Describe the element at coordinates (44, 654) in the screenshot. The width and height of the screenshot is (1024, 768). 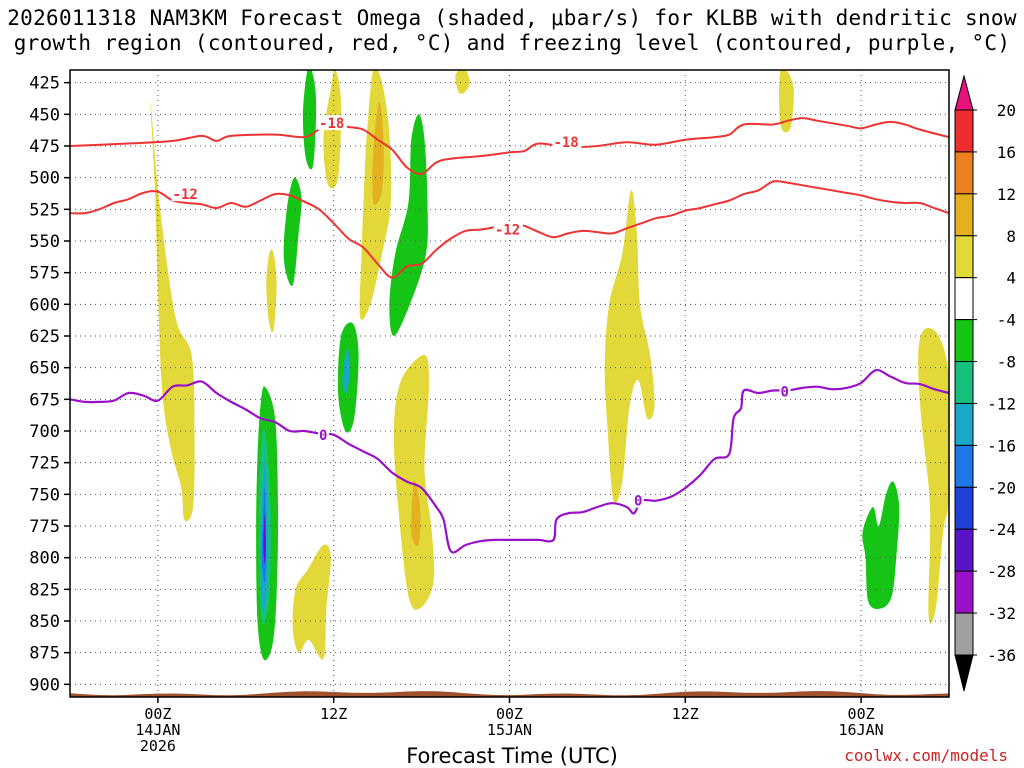
I see `y-tick-label: 875` at that location.